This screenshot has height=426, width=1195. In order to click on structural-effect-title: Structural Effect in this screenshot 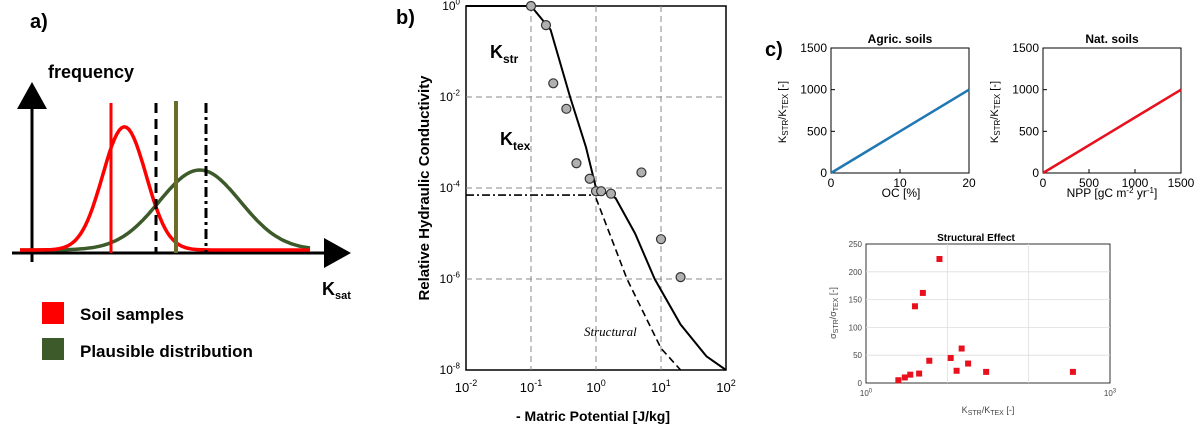, I will do `click(976, 238)`.